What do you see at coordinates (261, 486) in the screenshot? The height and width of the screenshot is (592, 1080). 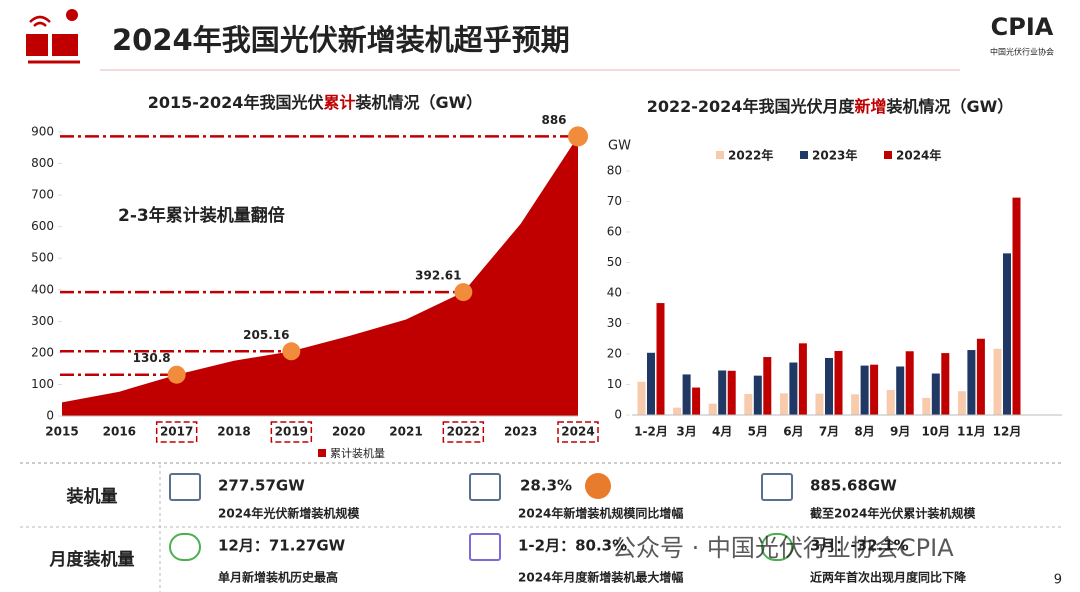 I see `stat-value: 277.57GW` at bounding box center [261, 486].